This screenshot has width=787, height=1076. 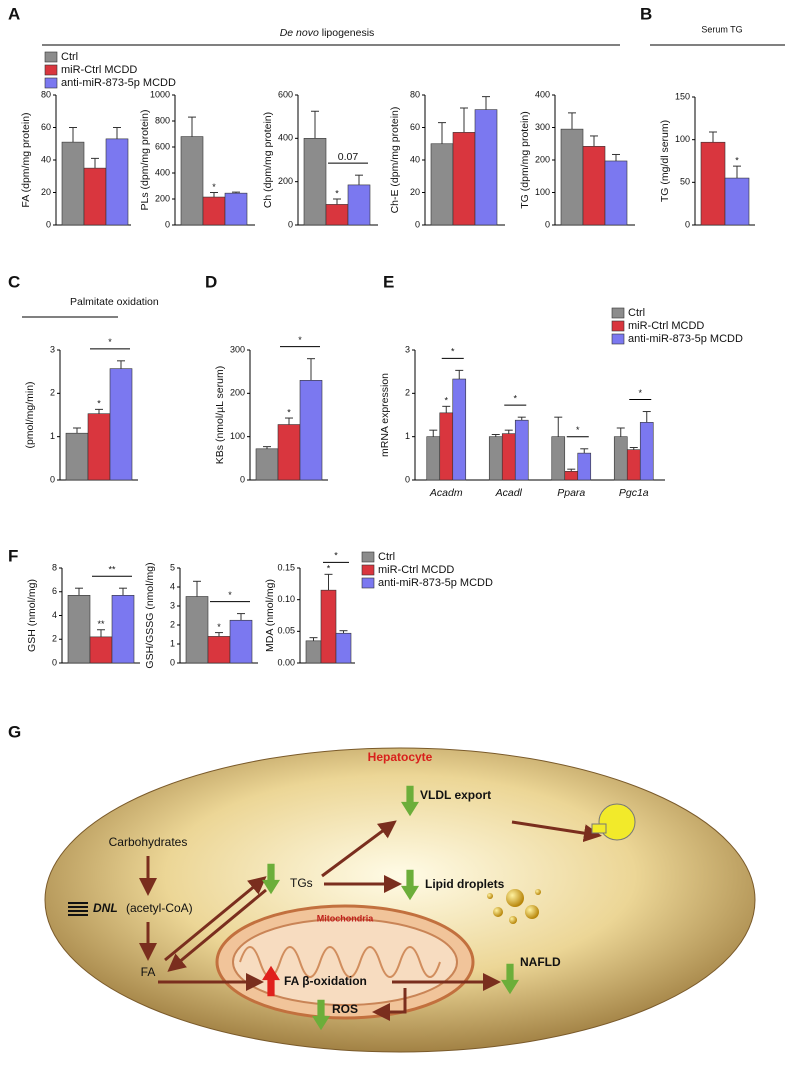 I want to click on node: ROS, so click(x=345, y=1009).